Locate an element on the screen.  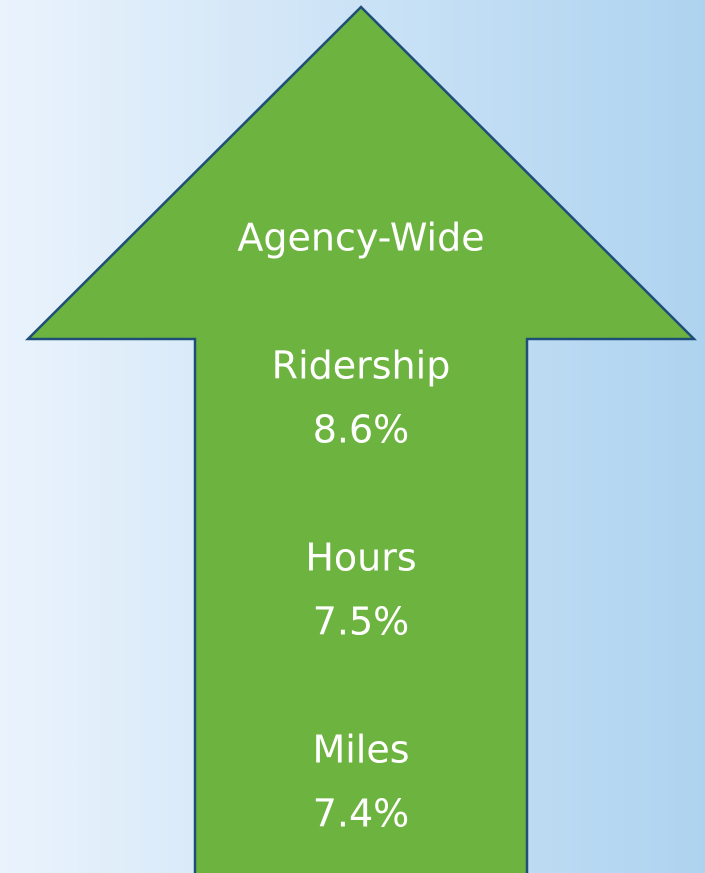
metrics: Ridership 8.6% Hours 7.5% Miles 7.4% is located at coordinates (361, 590).